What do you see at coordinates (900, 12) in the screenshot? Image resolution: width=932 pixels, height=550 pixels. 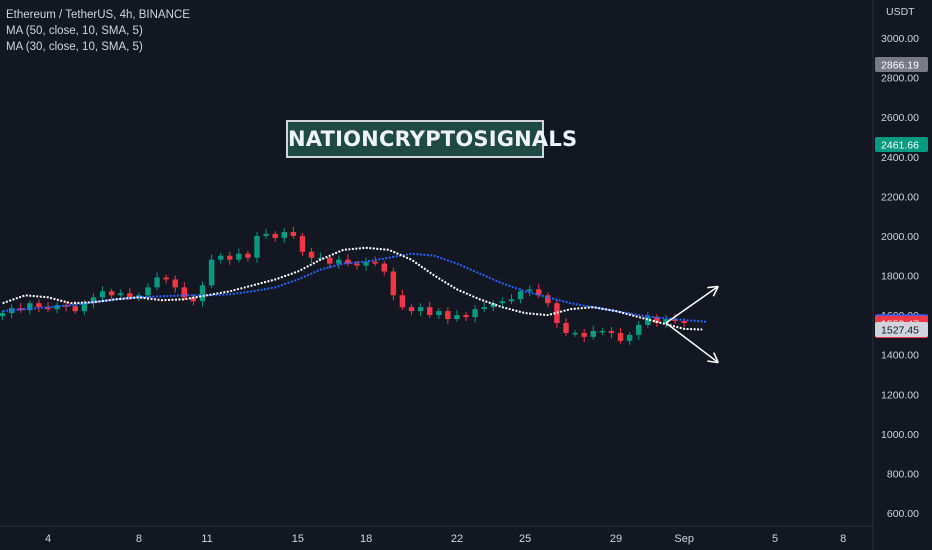 I see `currency-label: USDT` at bounding box center [900, 12].